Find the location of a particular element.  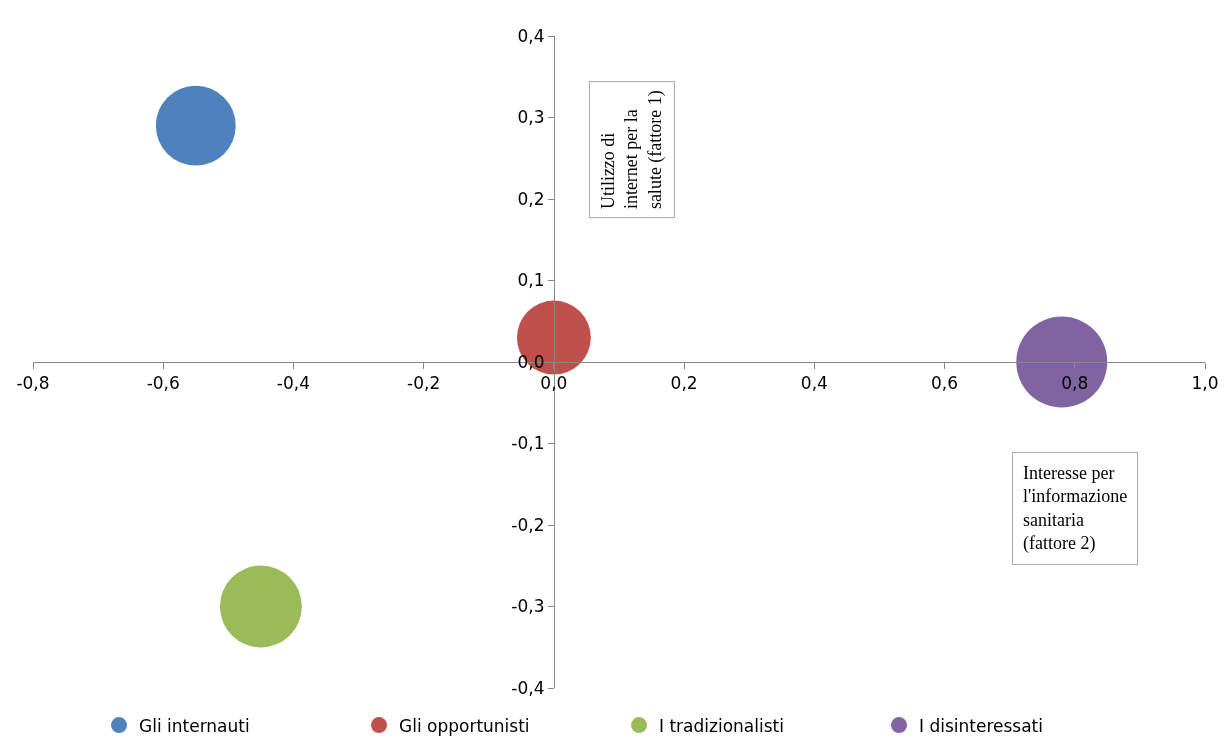

y-tick-label: 0,1 is located at coordinates (531, 280).